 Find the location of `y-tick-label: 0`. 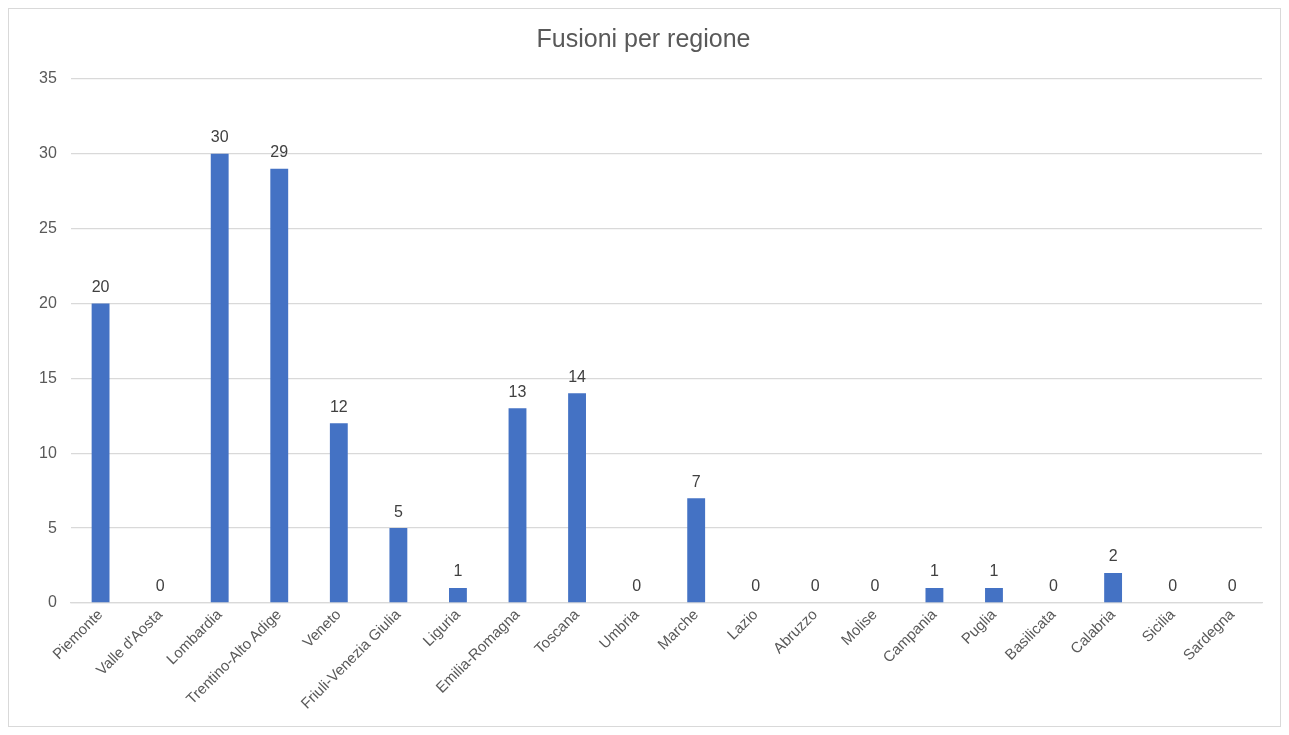

y-tick-label: 0 is located at coordinates (52, 602).